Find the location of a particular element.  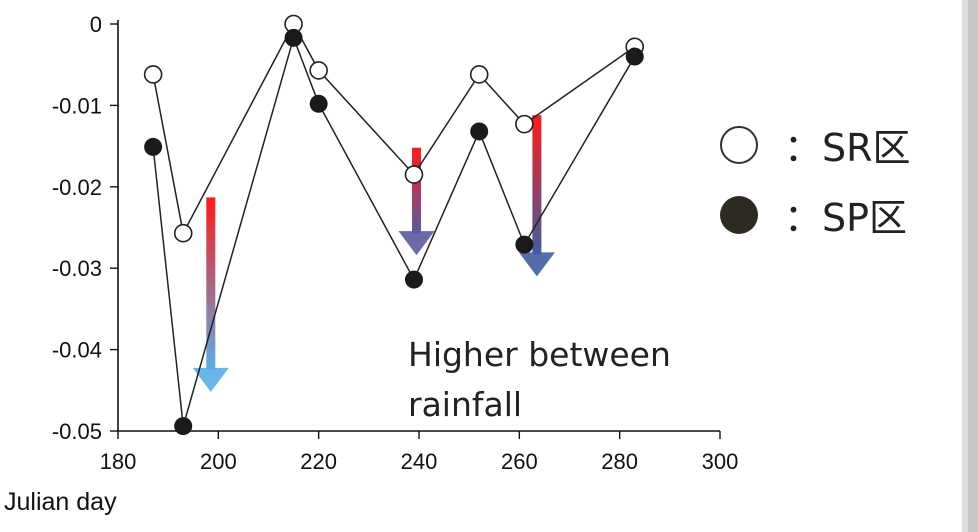

annotation-line-1: Higher between is located at coordinates (539, 354).